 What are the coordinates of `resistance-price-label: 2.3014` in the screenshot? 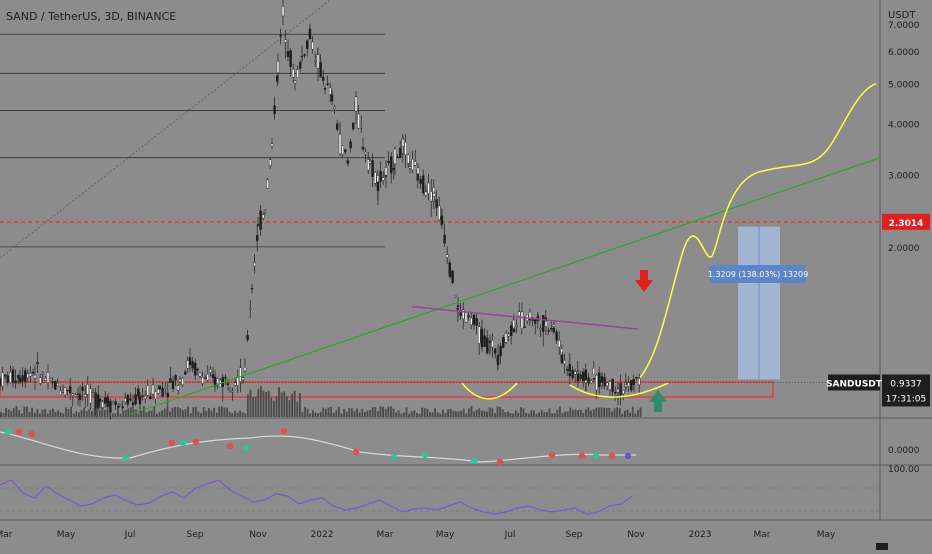 It's located at (906, 224).